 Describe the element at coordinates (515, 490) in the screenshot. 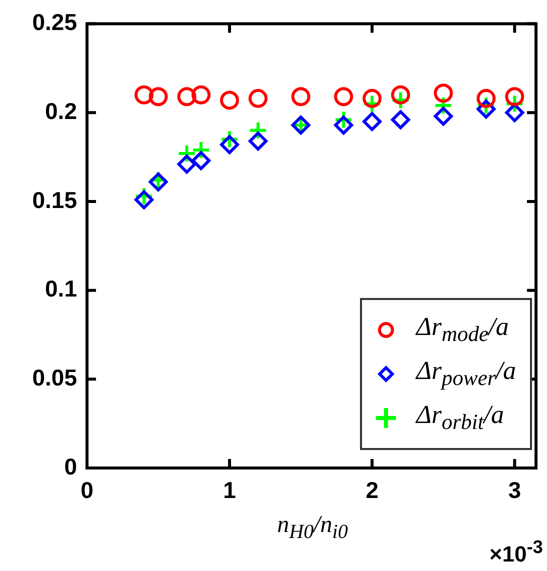

I see `x-tick-label: 3` at that location.